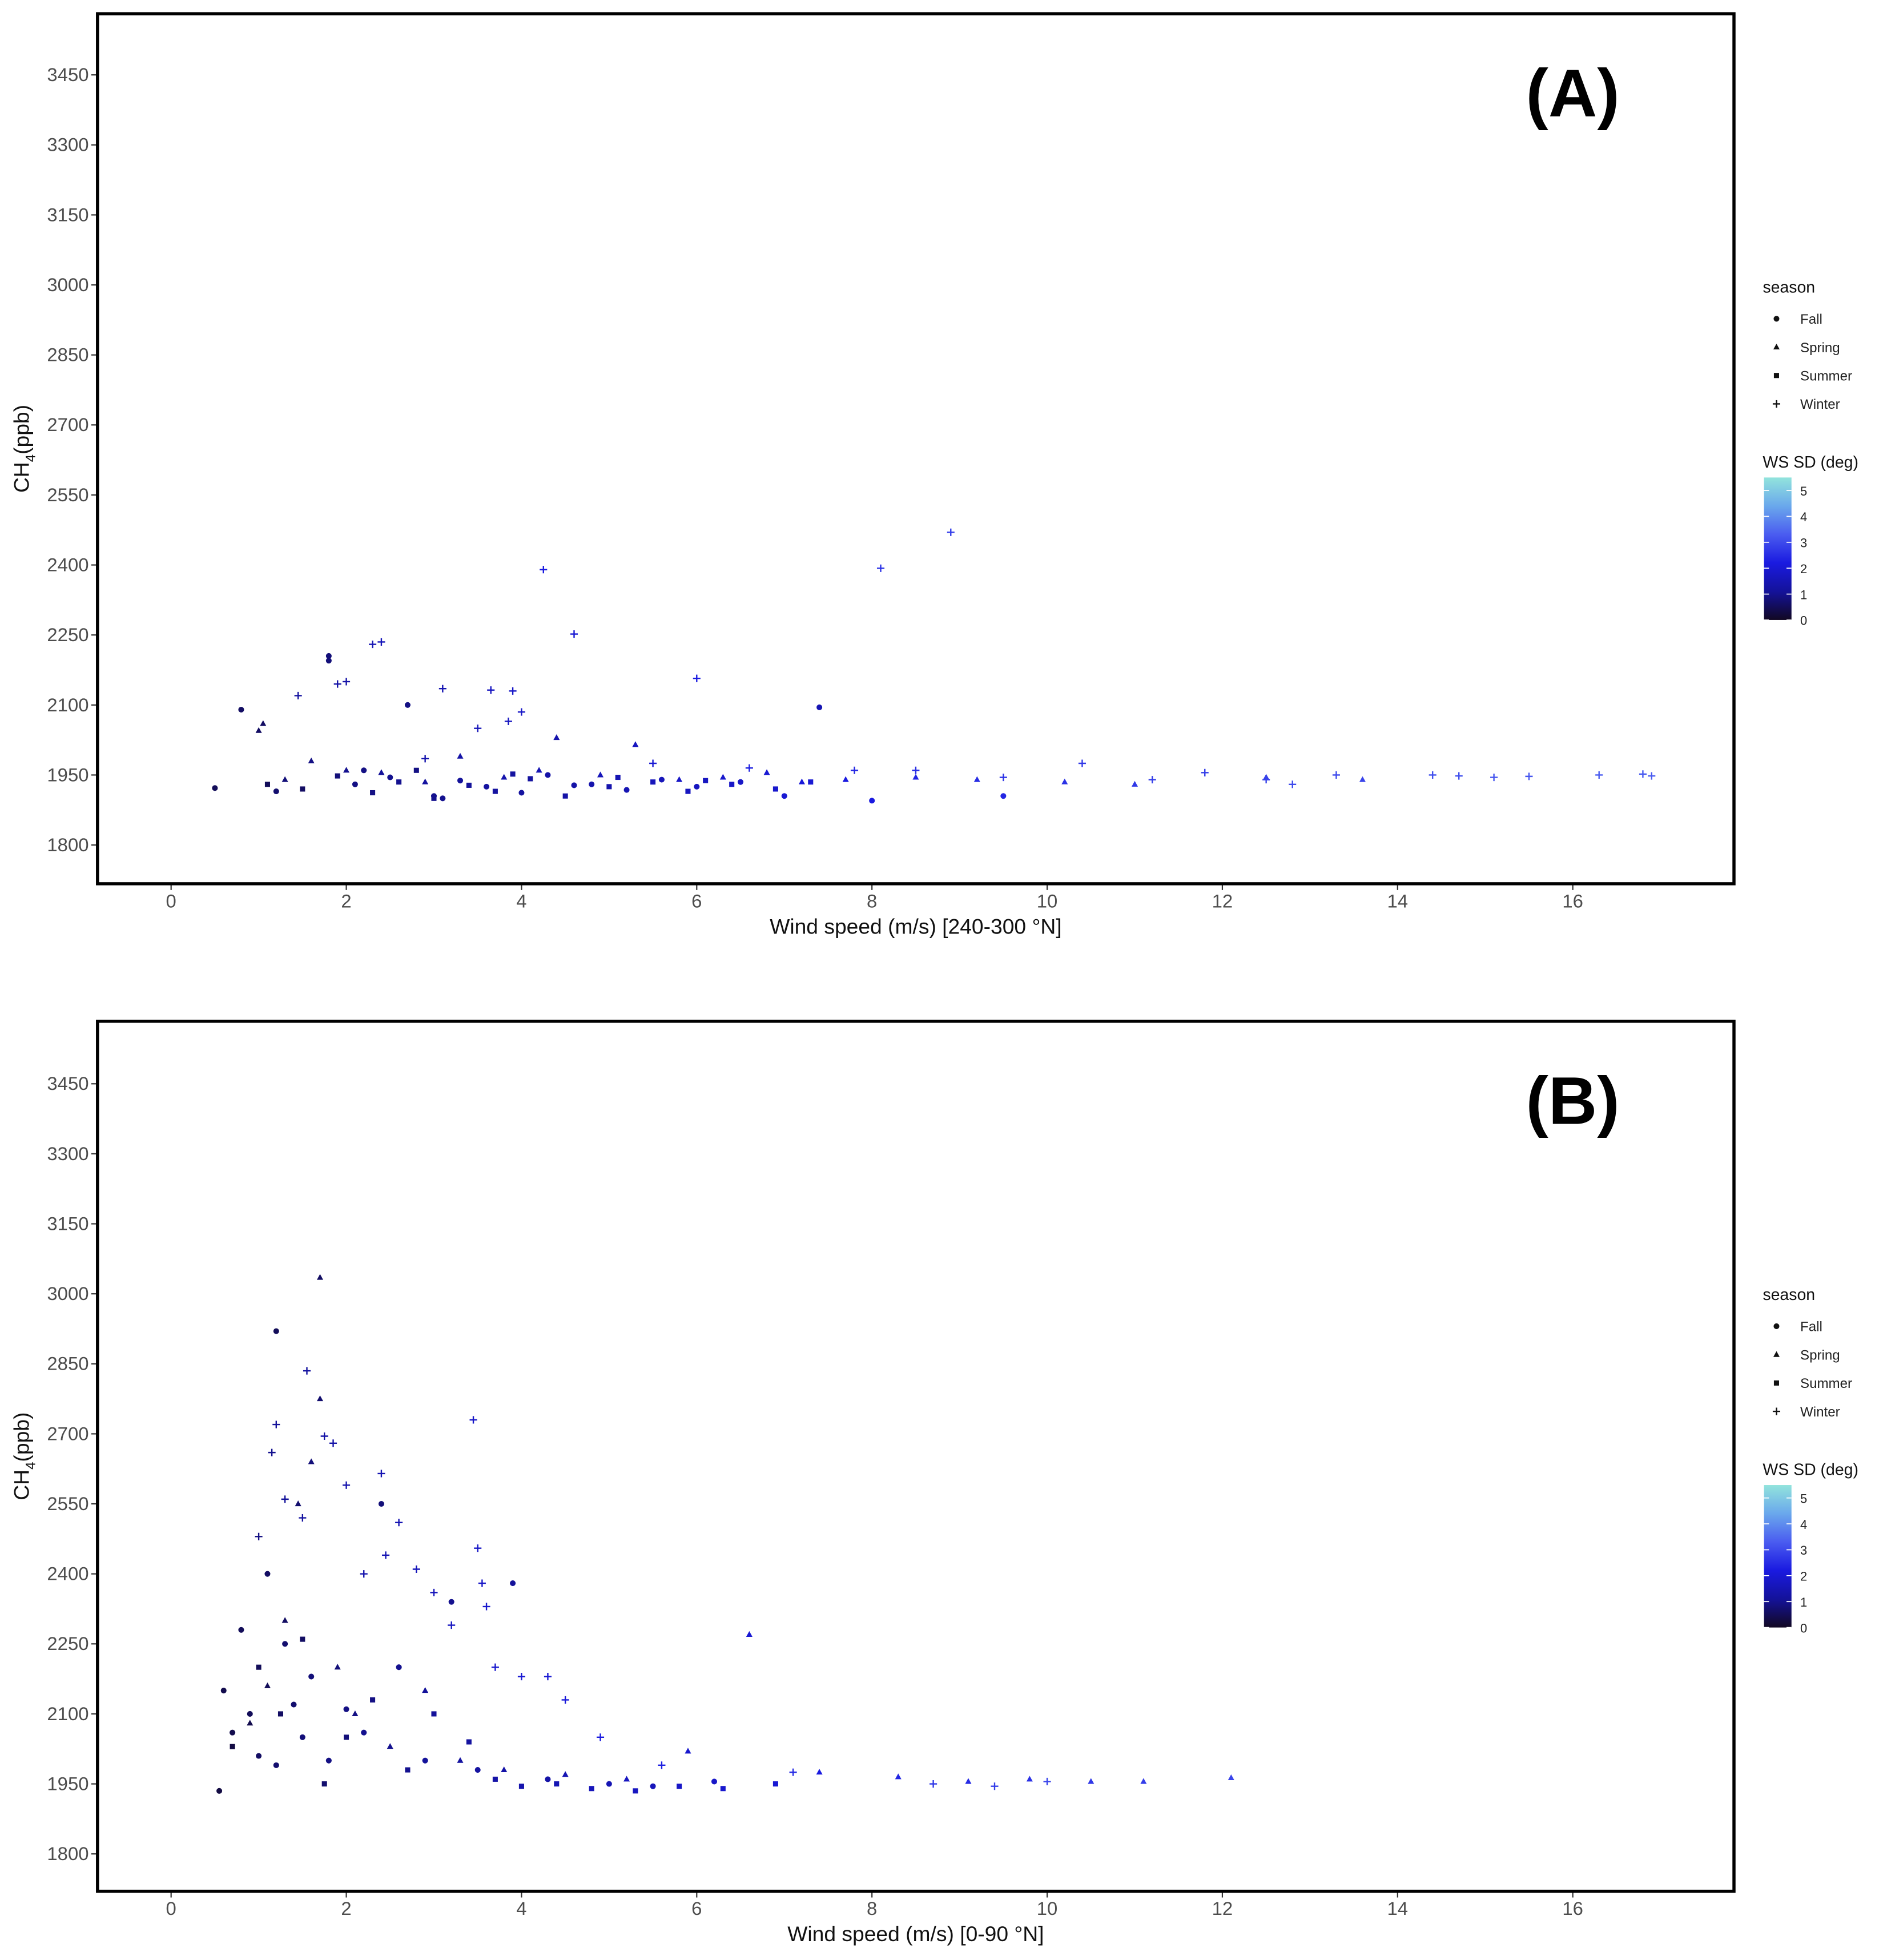  What do you see at coordinates (67, 1573) in the screenshot?
I see `y-tick-label: 2400` at bounding box center [67, 1573].